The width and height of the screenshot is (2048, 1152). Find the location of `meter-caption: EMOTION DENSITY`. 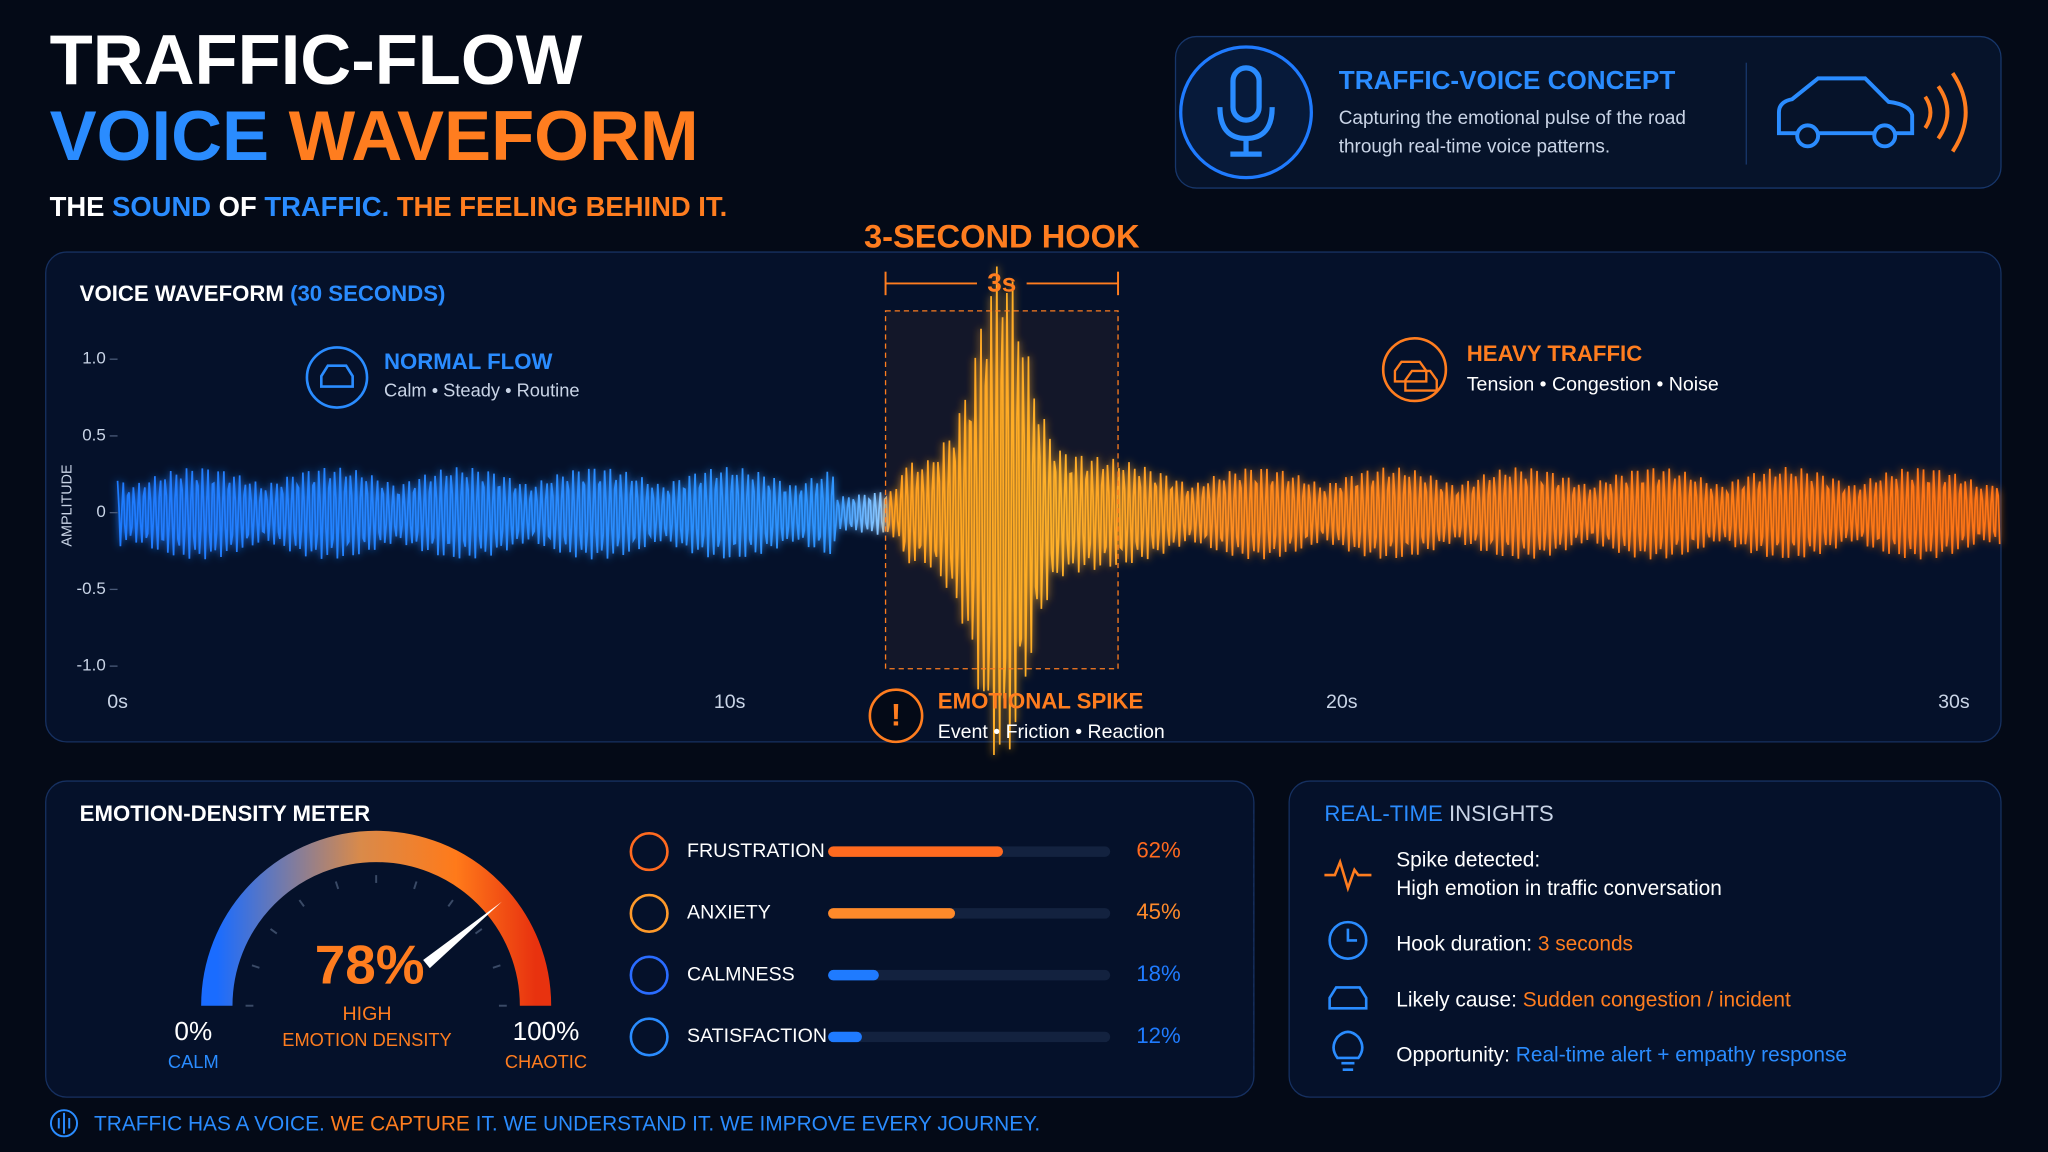

meter-caption: EMOTION DENSITY is located at coordinates (366, 1039).